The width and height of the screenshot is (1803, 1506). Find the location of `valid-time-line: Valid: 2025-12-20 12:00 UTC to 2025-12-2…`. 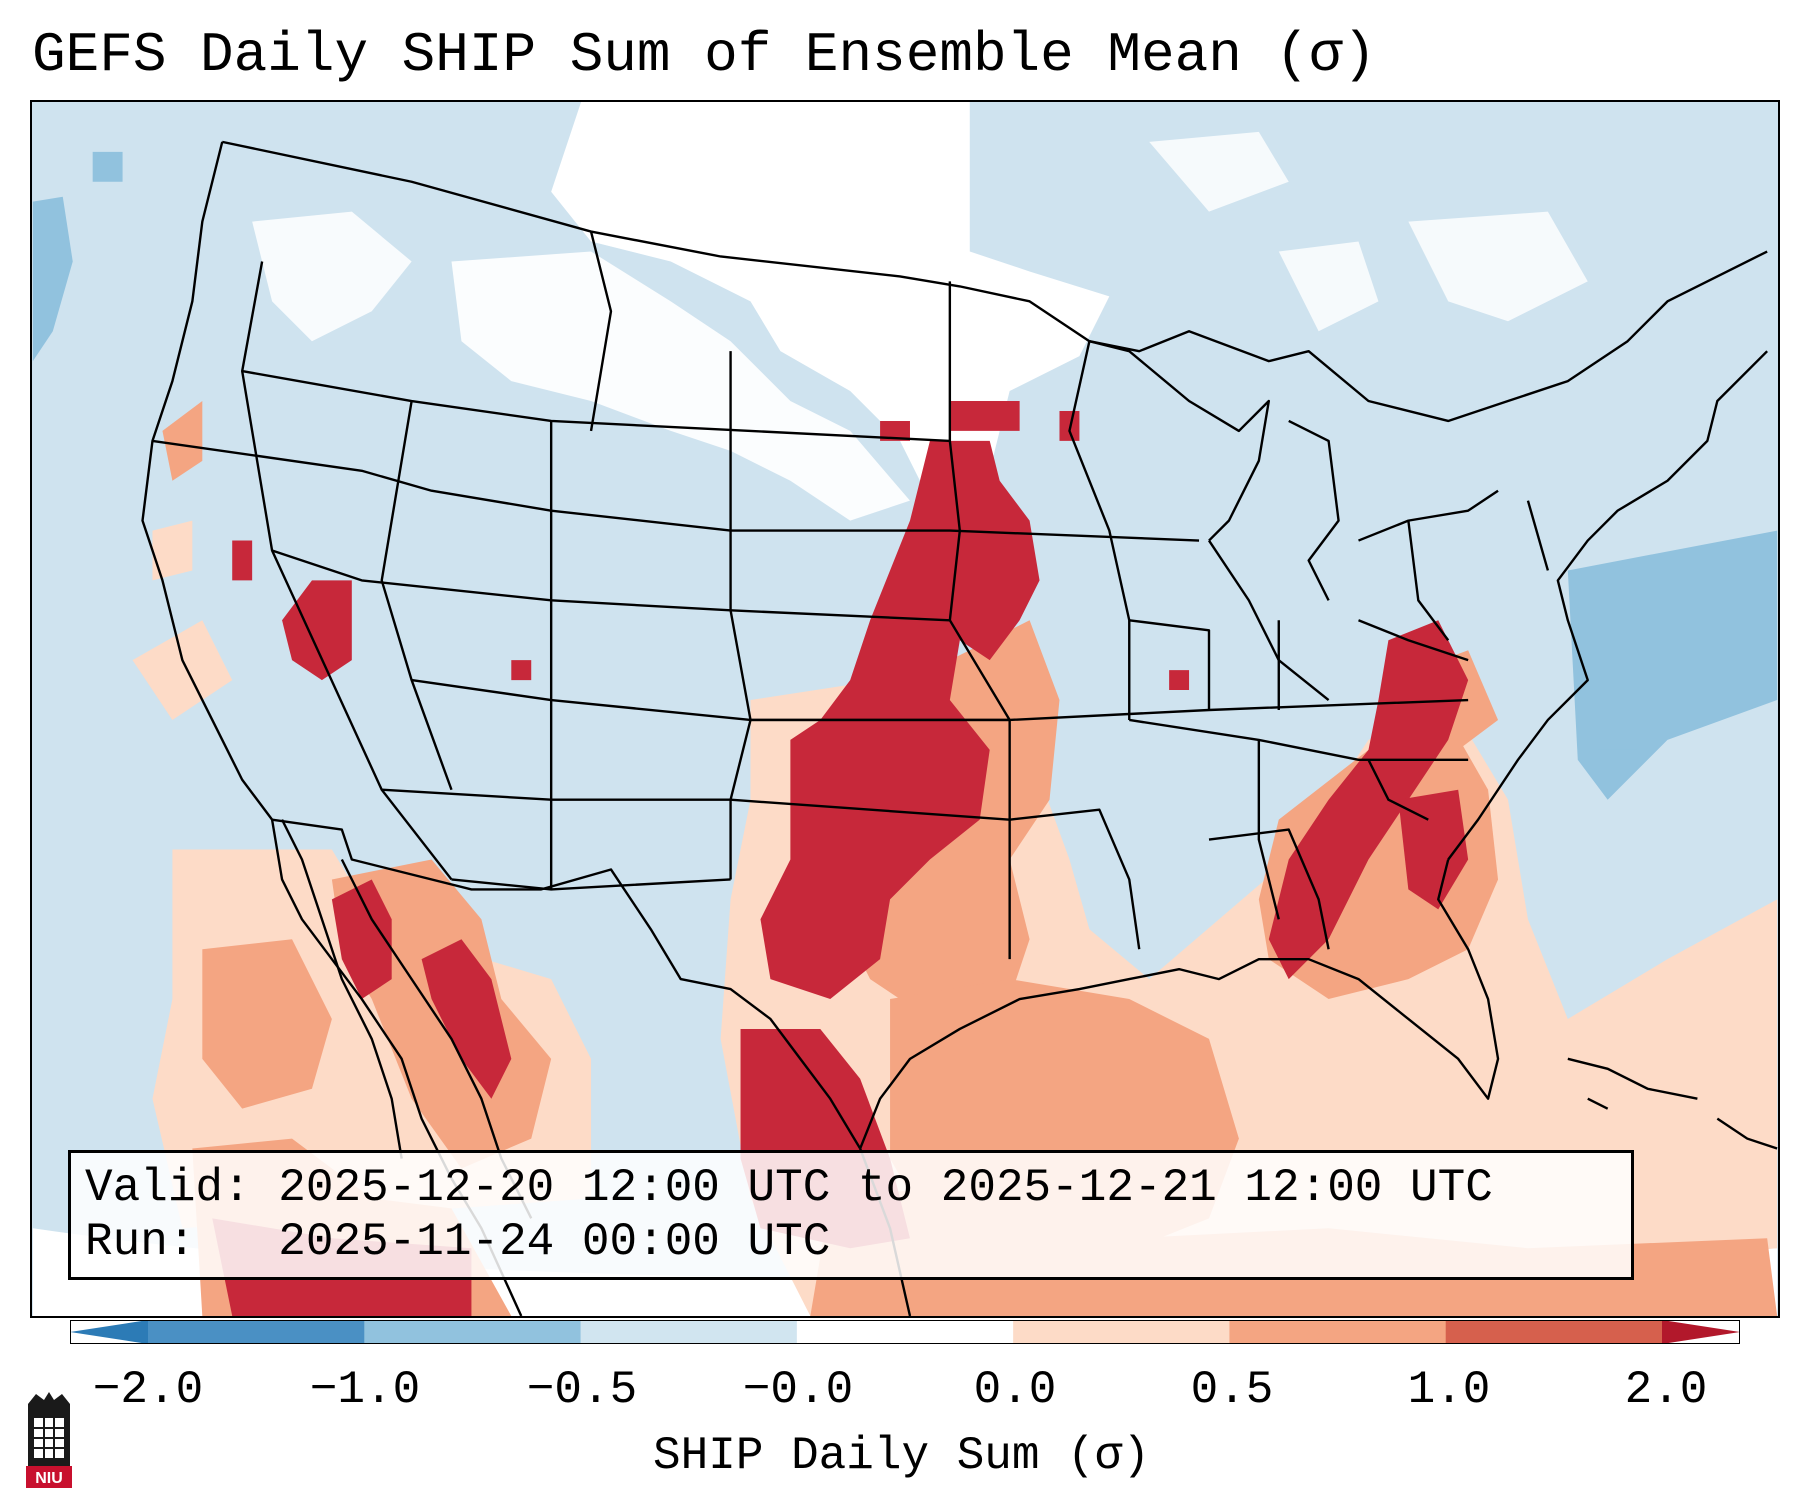

valid-time-line: Valid: 2025-12-20 12:00 UTC to 2025-12-2… is located at coordinates (789, 1188).